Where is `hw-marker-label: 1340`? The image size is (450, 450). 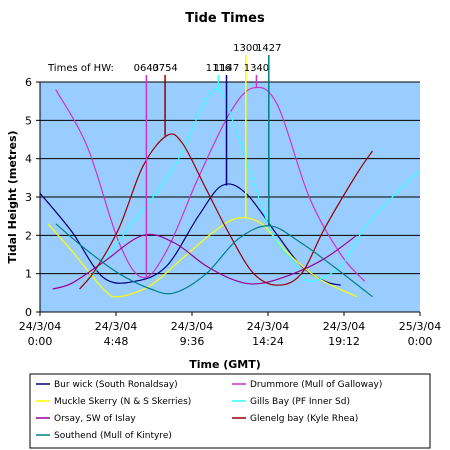
hw-marker-label: 1340 is located at coordinates (256, 68).